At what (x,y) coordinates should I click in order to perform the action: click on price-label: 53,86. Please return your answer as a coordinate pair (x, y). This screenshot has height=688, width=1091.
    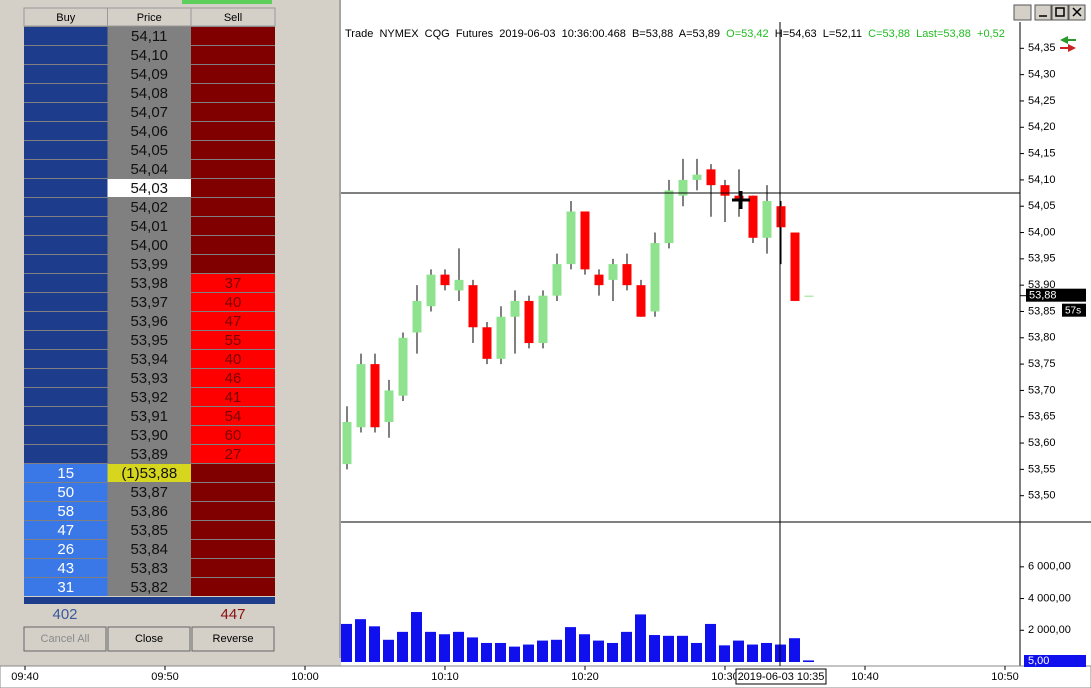
    Looking at the image, I should click on (149, 511).